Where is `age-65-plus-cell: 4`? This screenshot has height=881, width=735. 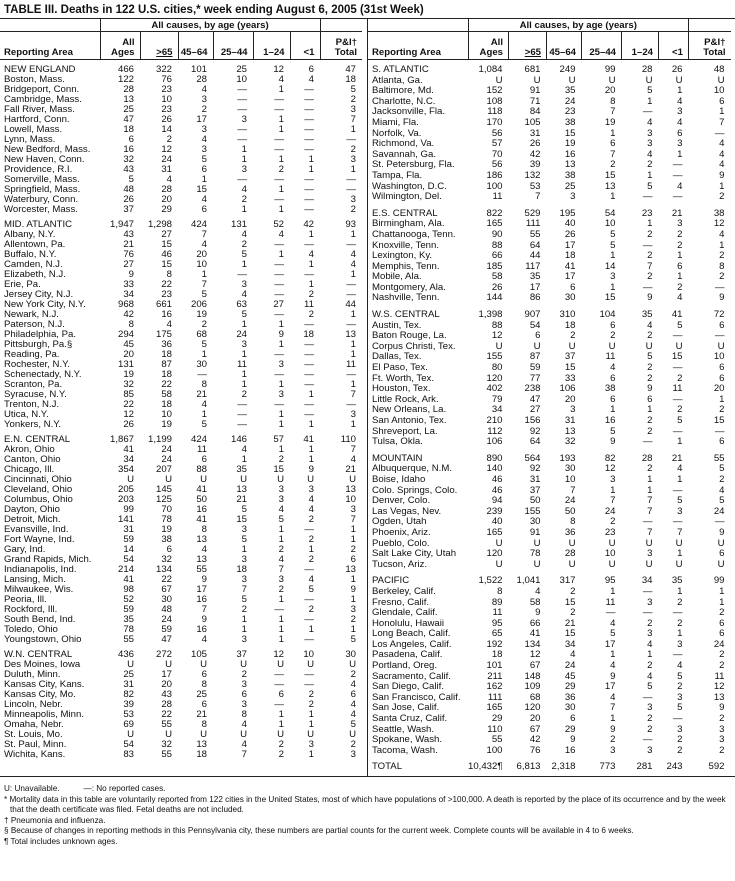
age-65-plus-cell: 4 is located at coordinates (169, 324).